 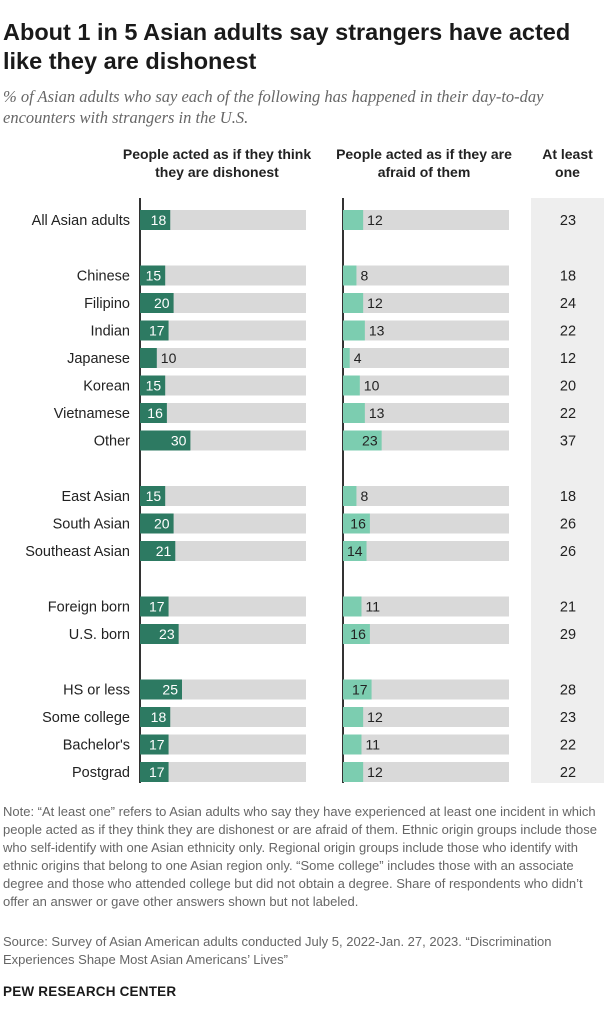 What do you see at coordinates (426, 689) in the screenshot?
I see `afraid-track-hs-or-less` at bounding box center [426, 689].